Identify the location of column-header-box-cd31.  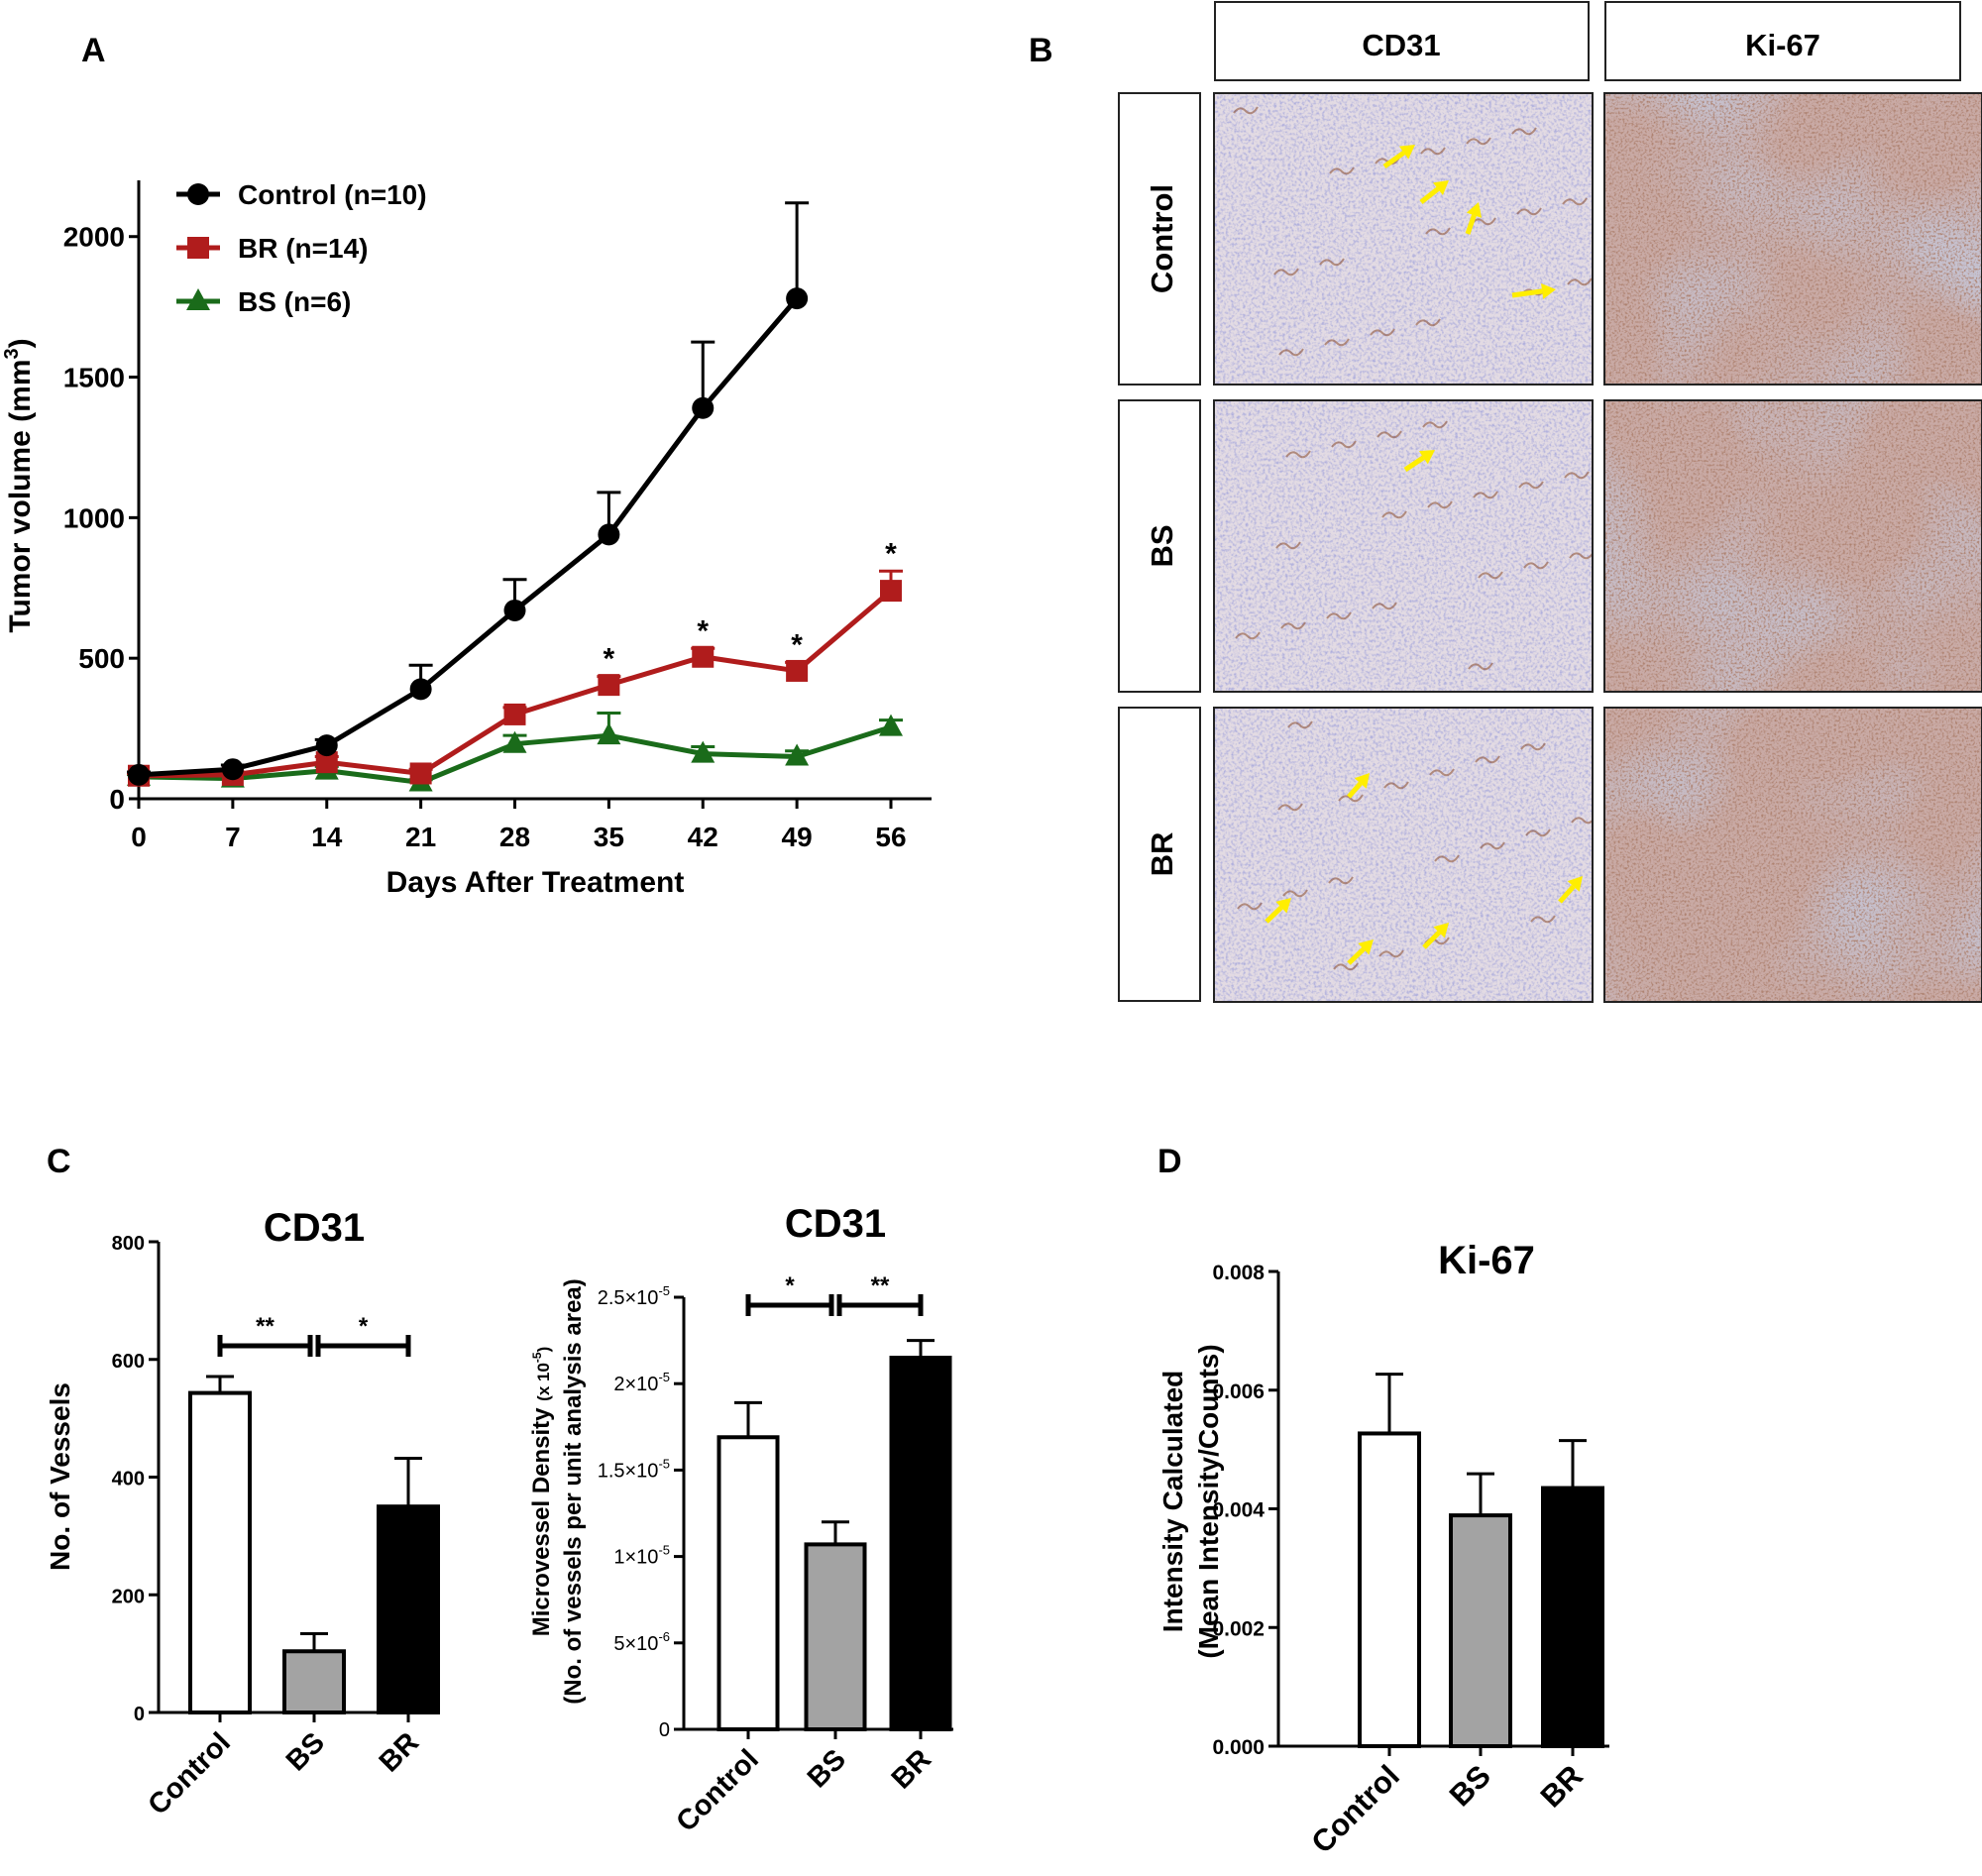
(1402, 41).